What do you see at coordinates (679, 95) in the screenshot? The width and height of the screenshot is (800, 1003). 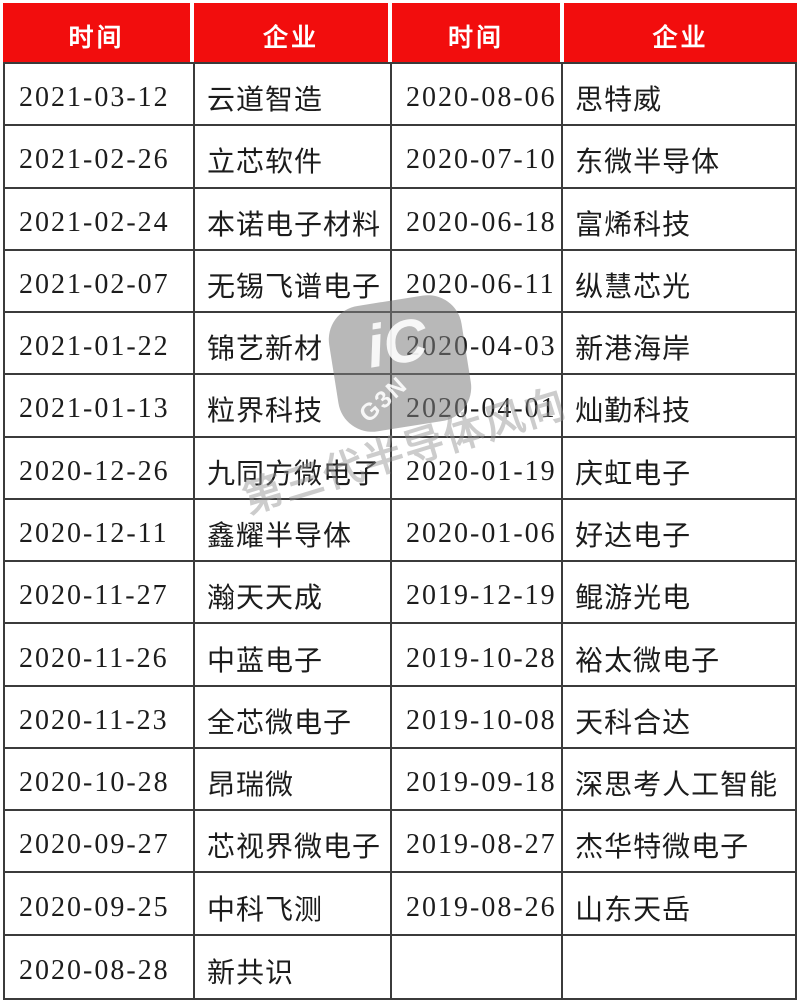 I see `company-cell: 思特威` at bounding box center [679, 95].